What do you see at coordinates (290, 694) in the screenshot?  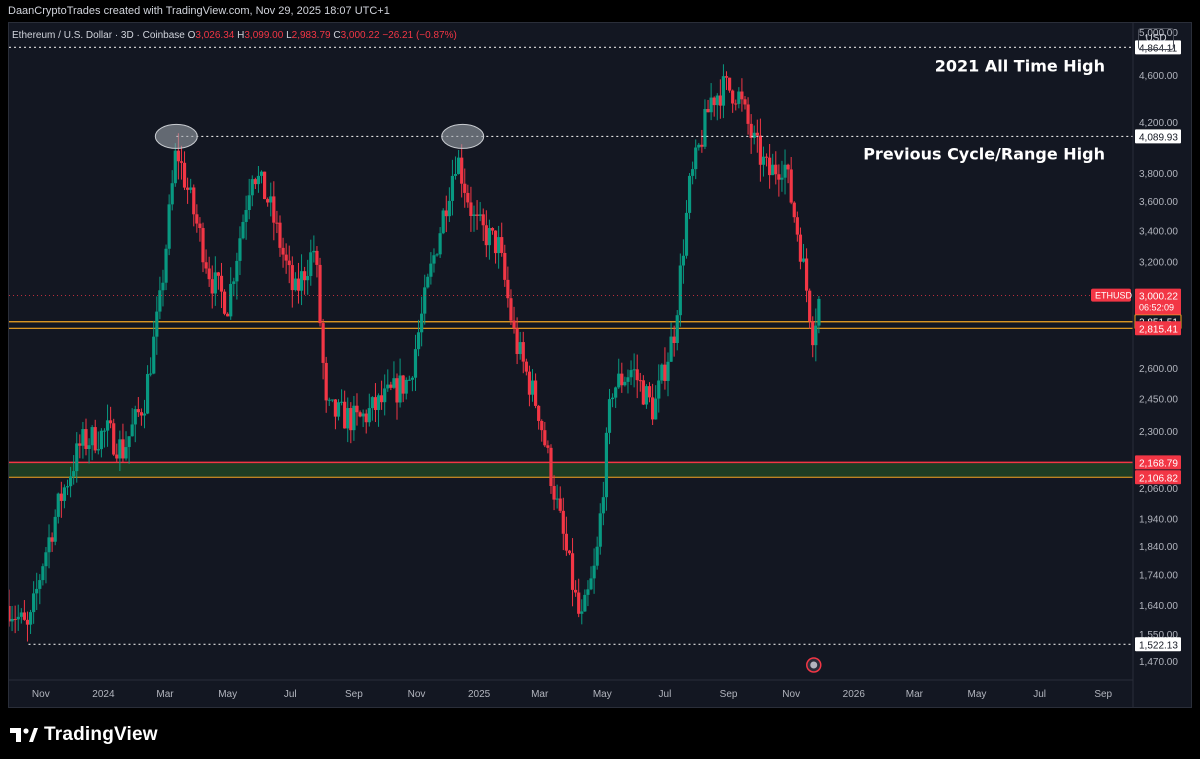 I see `time-tick-label: Jul` at bounding box center [290, 694].